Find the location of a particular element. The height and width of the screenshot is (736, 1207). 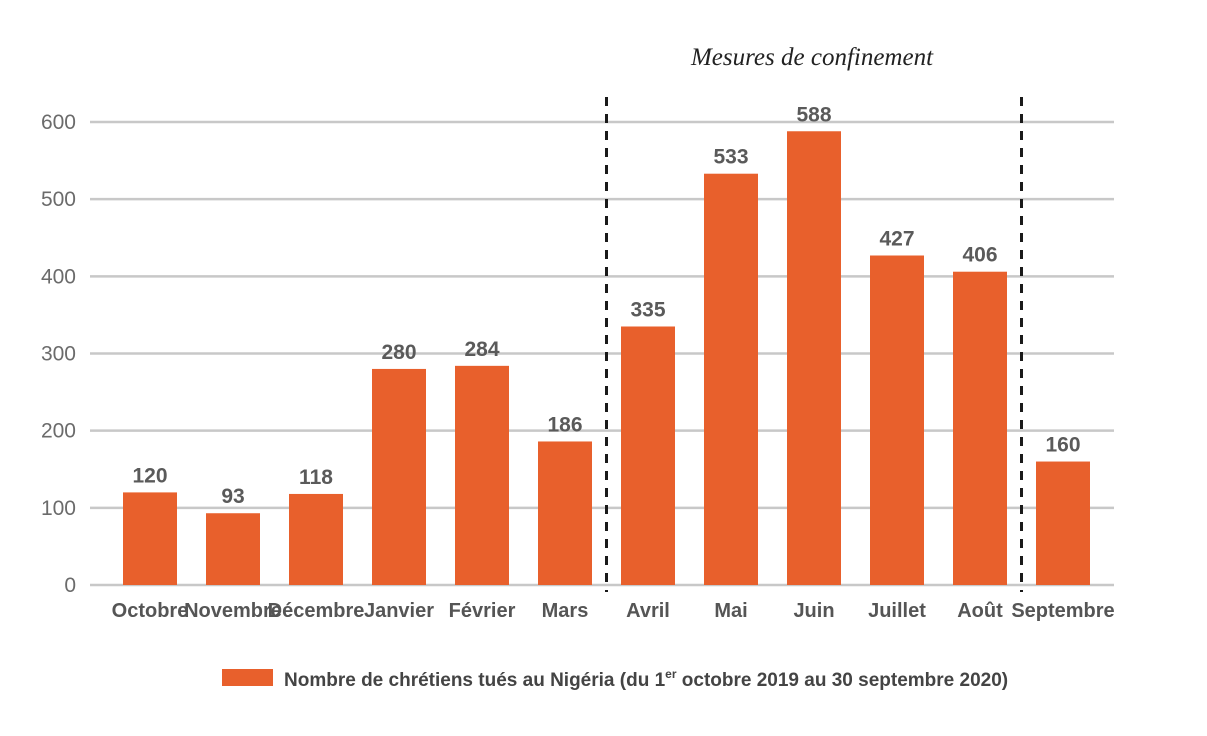

x-tick-label: Mars is located at coordinates (565, 611).